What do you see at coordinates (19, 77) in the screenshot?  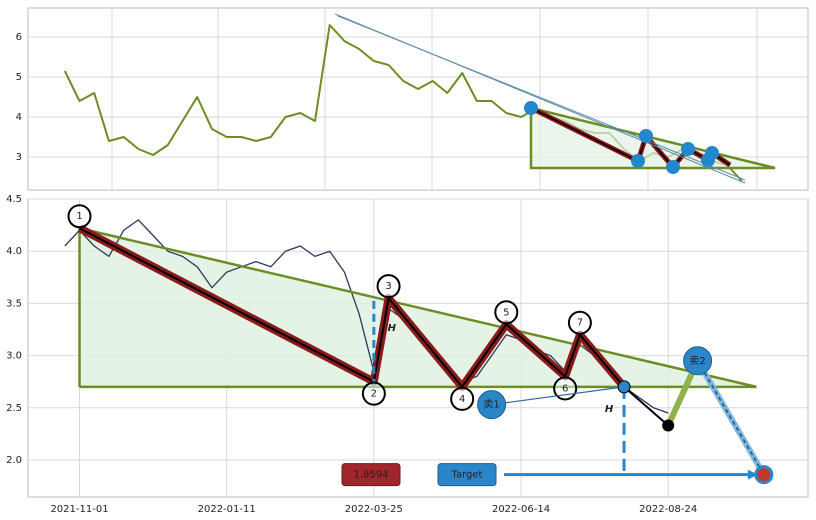 I see `y-tick-label: 5` at bounding box center [19, 77].